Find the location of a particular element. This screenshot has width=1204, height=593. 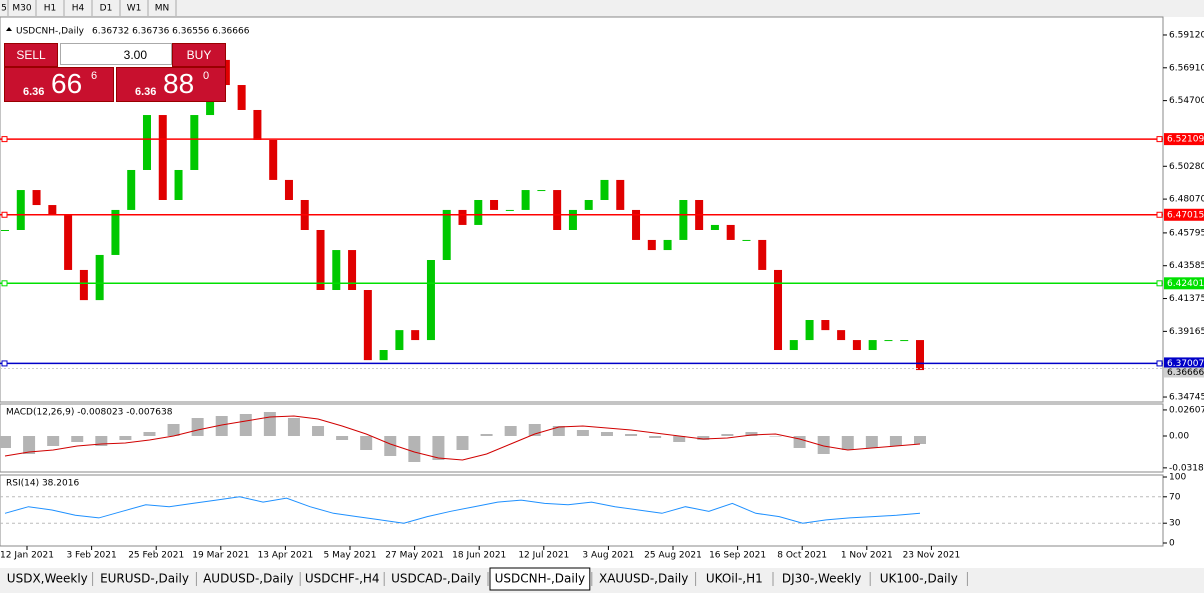

tab-label: XAUUSD-,Daily is located at coordinates (643, 579).